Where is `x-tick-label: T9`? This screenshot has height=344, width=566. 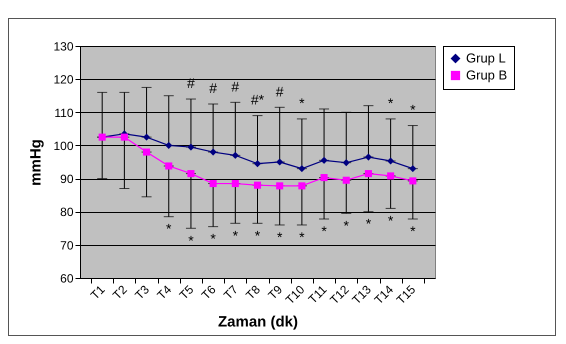
x-tick-label: T9 is located at coordinates (275, 292).